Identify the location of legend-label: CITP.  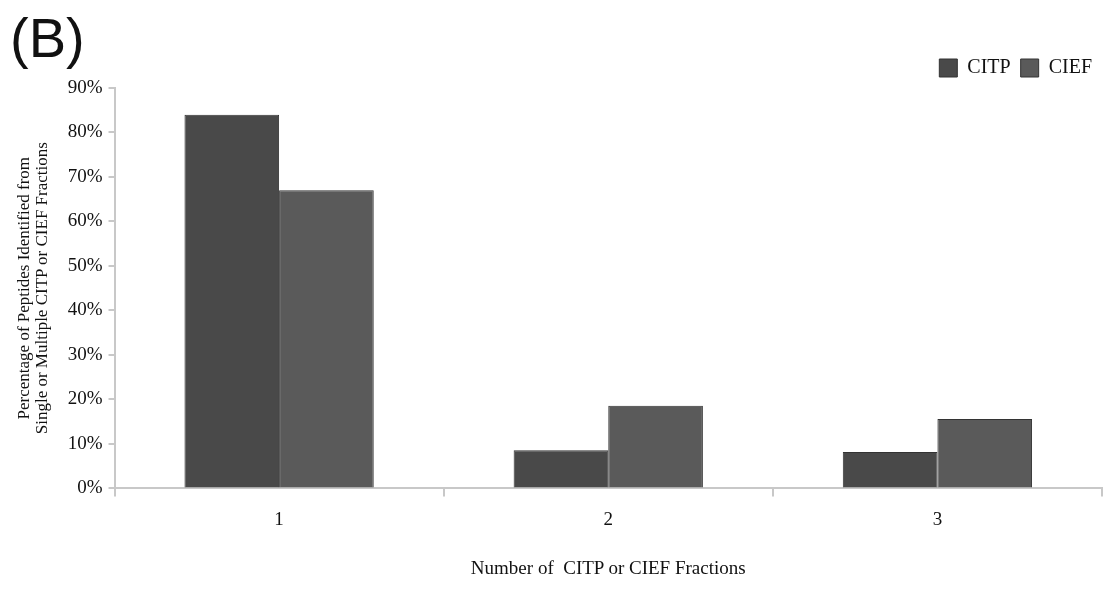
(989, 66).